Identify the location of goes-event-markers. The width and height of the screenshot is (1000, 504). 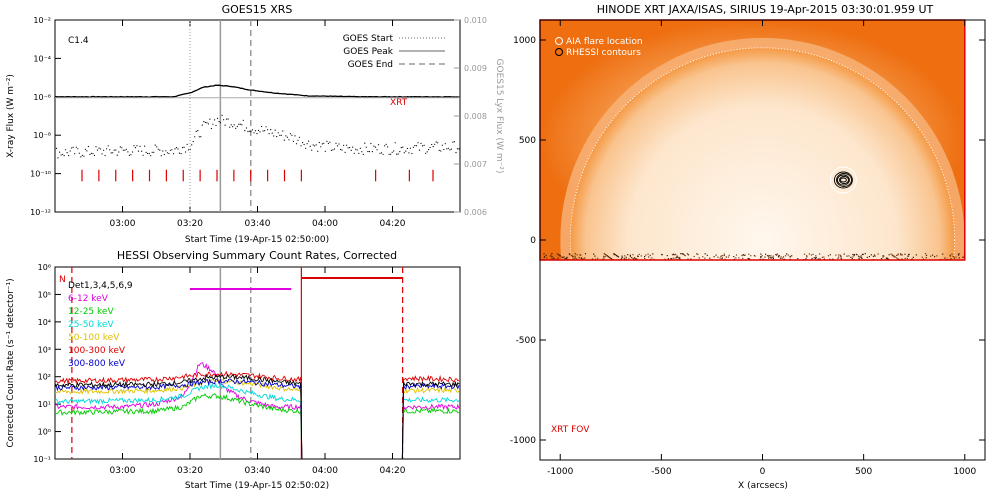
(220, 116).